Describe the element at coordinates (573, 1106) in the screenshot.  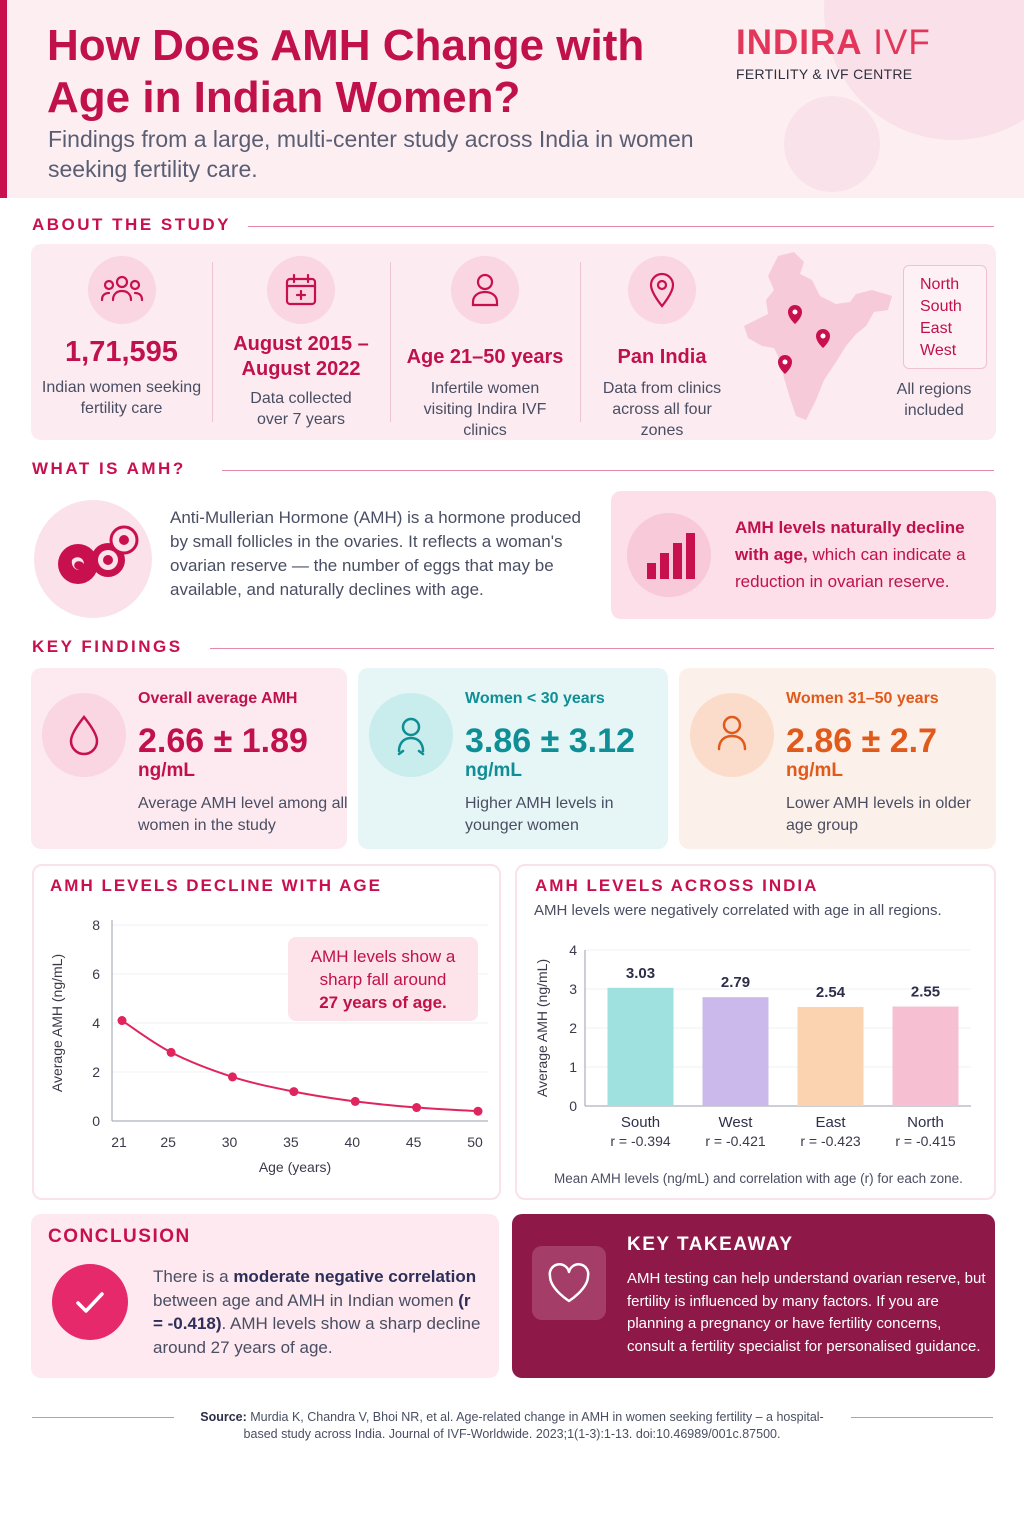
I see `y-tick-label: 0` at that location.